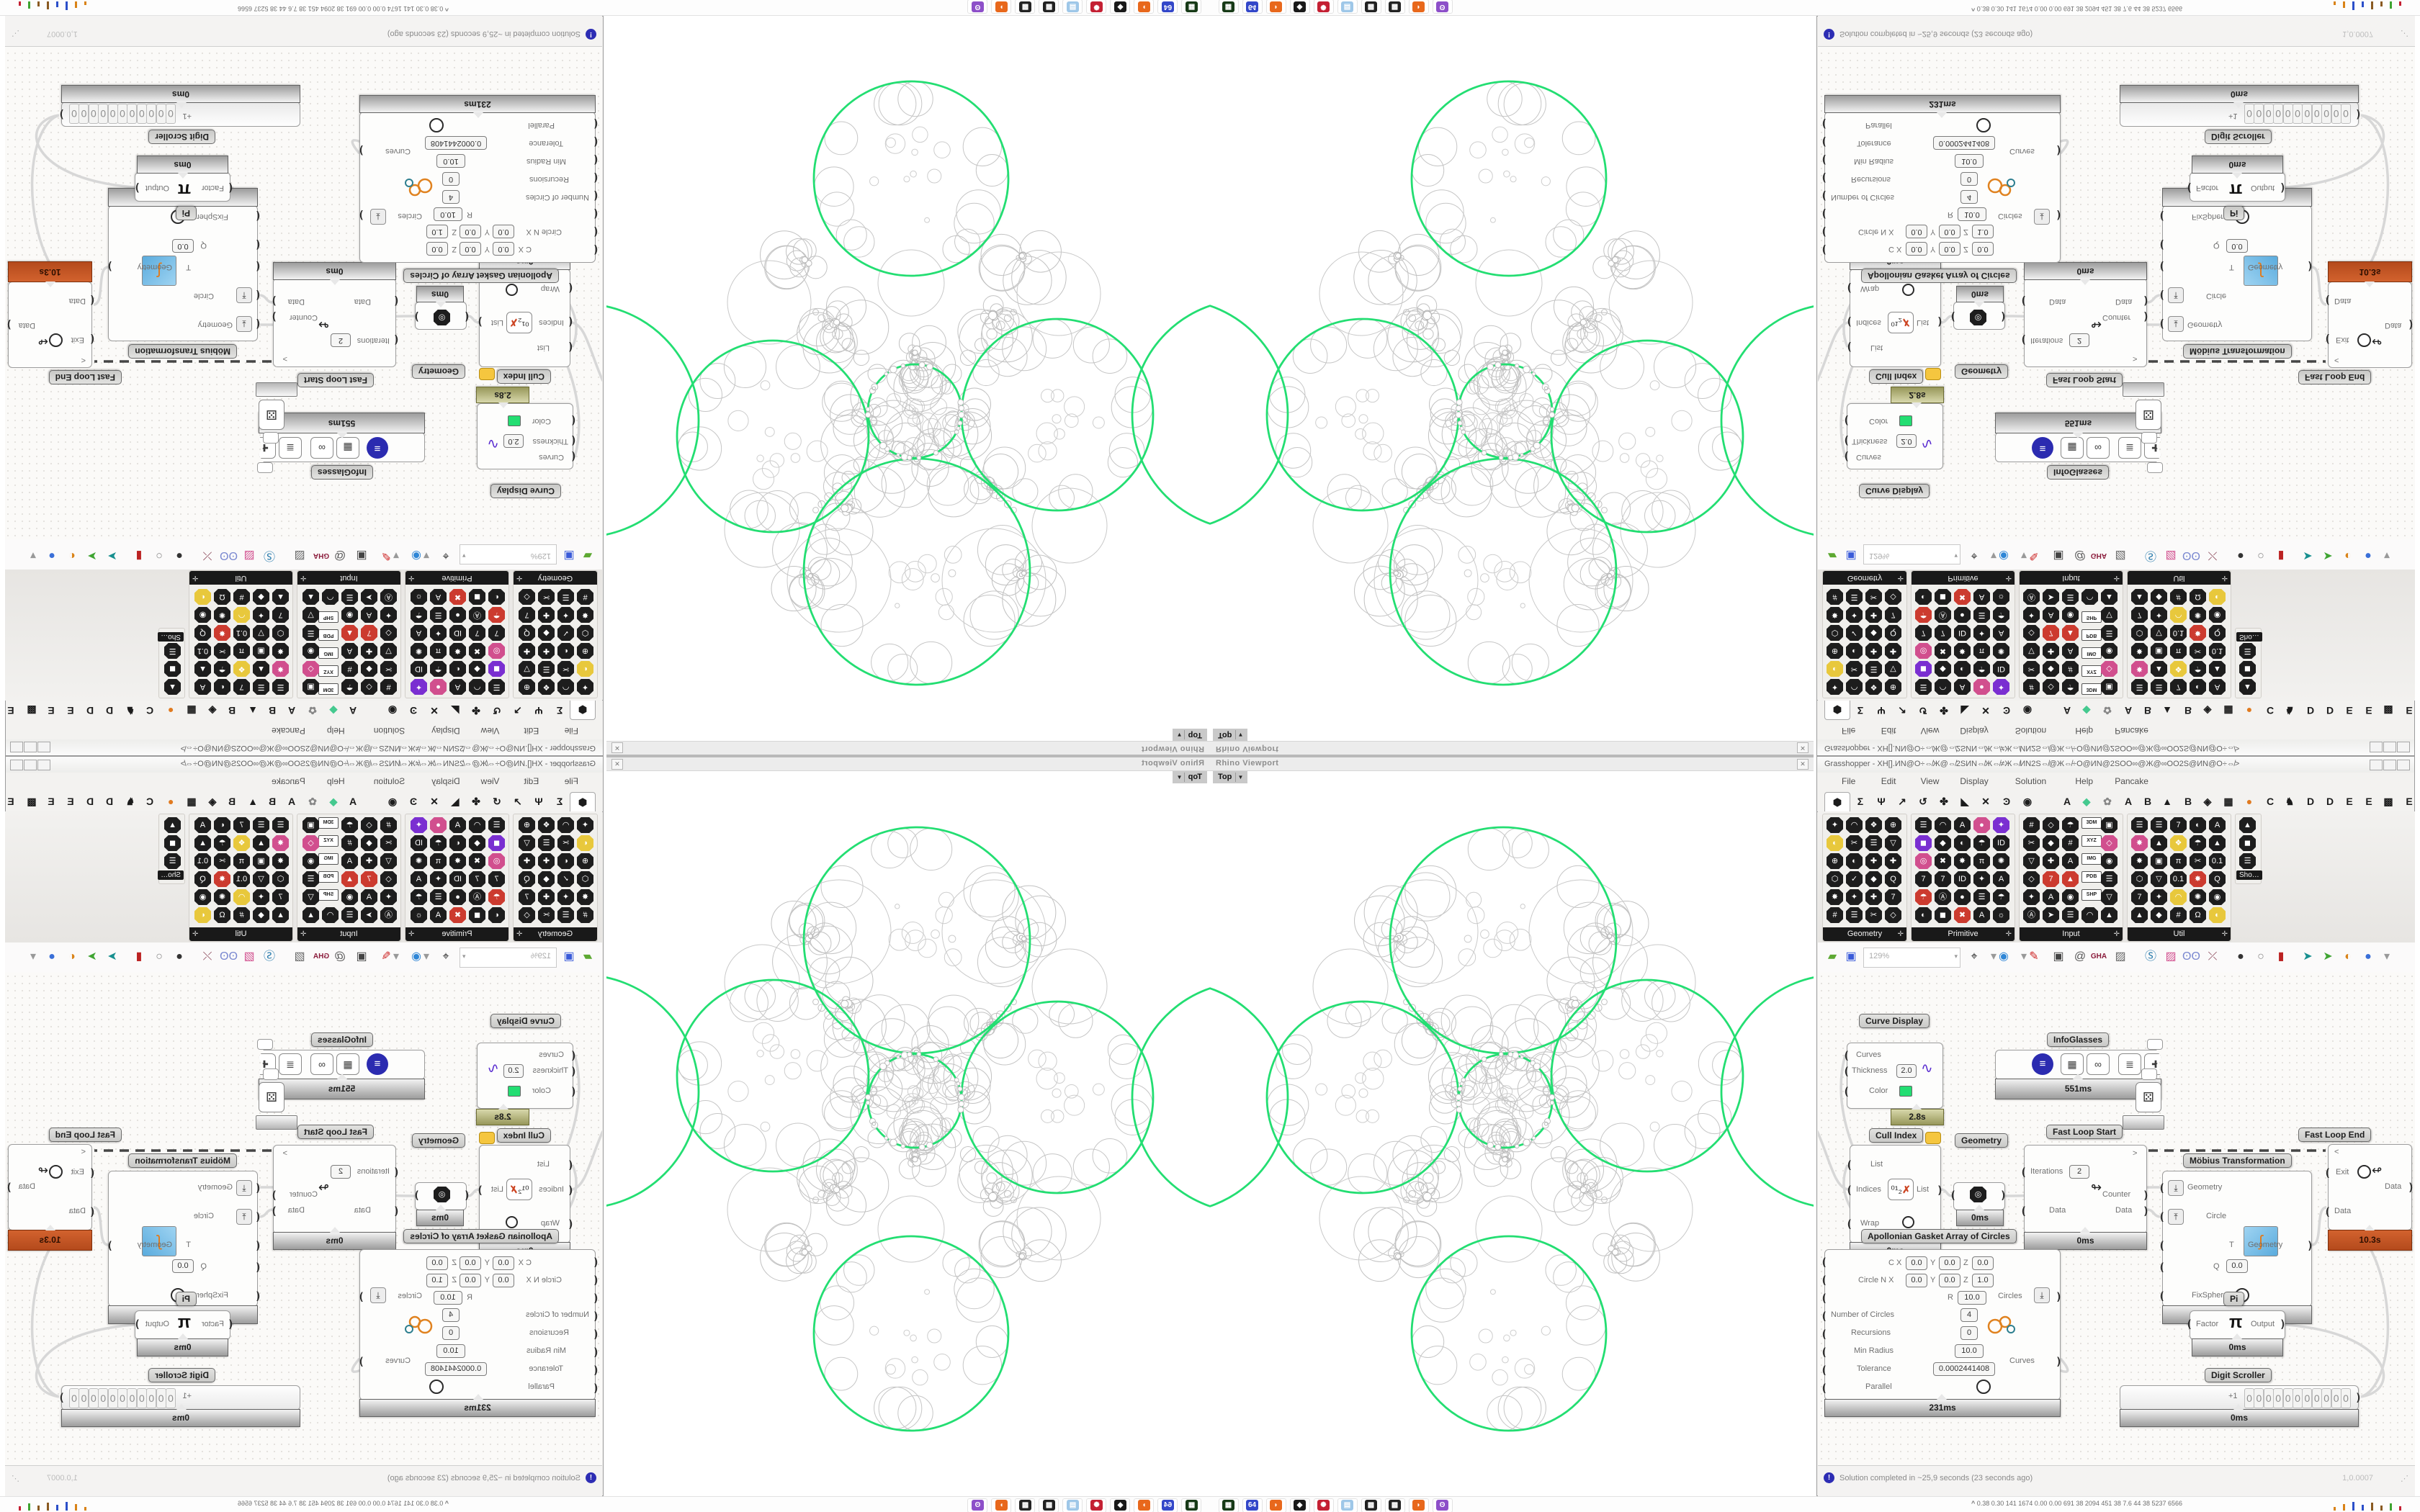 This screenshot has height=1512, width=2420. I want to click on toolbar-icon-7: ▣, so click(361, 956).